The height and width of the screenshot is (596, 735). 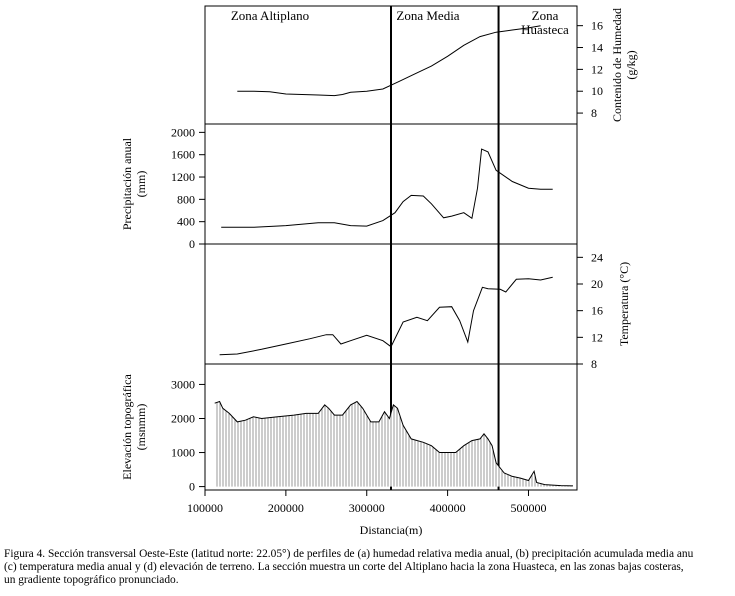 What do you see at coordinates (91, 580) in the screenshot?
I see `caption-line-3: un gradiente topográfico pronunciado.` at bounding box center [91, 580].